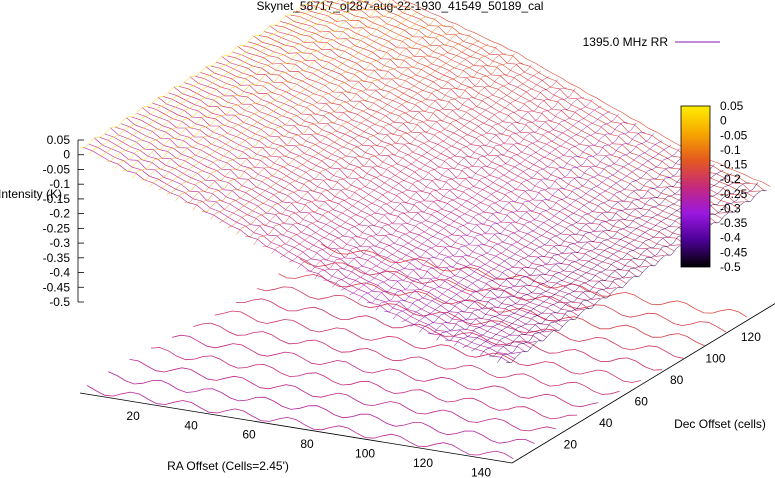 The image size is (775, 478). I want to click on x-axis-label: RA Offset (Cells=2.45'), so click(228, 466).